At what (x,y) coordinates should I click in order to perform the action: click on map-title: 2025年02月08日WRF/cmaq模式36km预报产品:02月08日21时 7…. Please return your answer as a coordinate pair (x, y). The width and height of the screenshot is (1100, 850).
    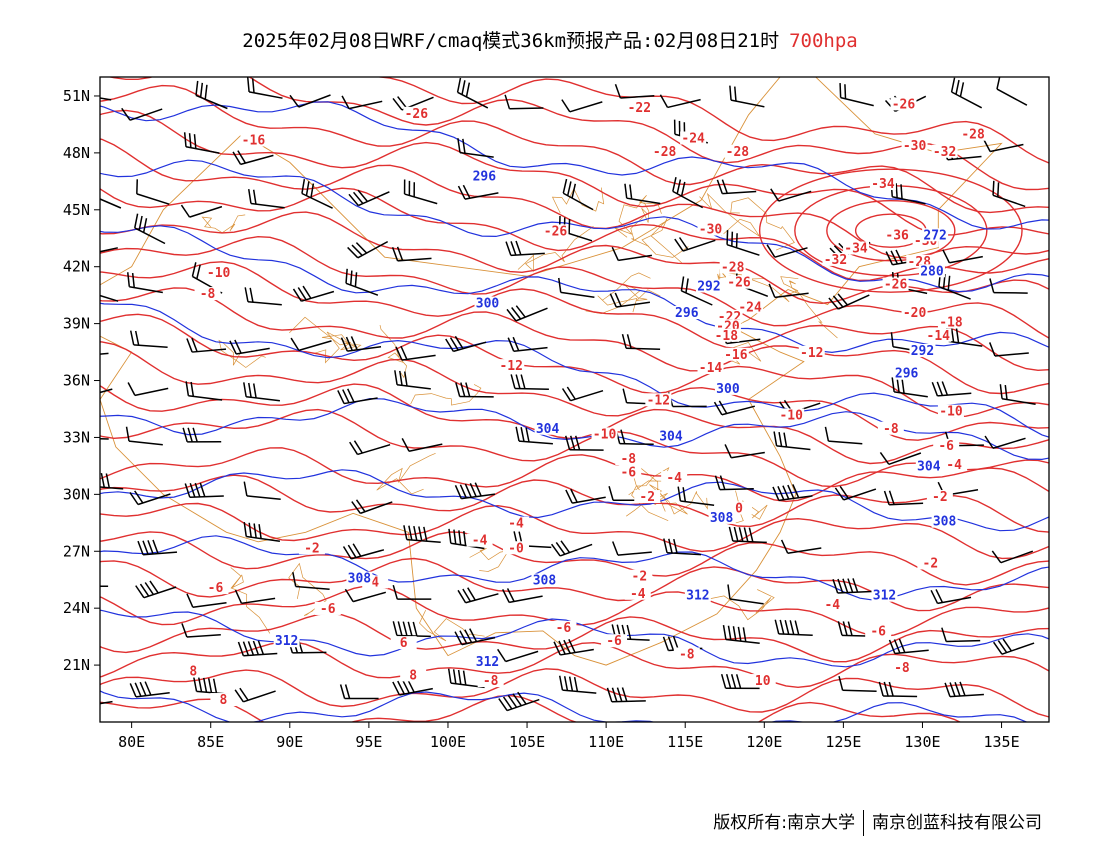
    Looking at the image, I should click on (550, 39).